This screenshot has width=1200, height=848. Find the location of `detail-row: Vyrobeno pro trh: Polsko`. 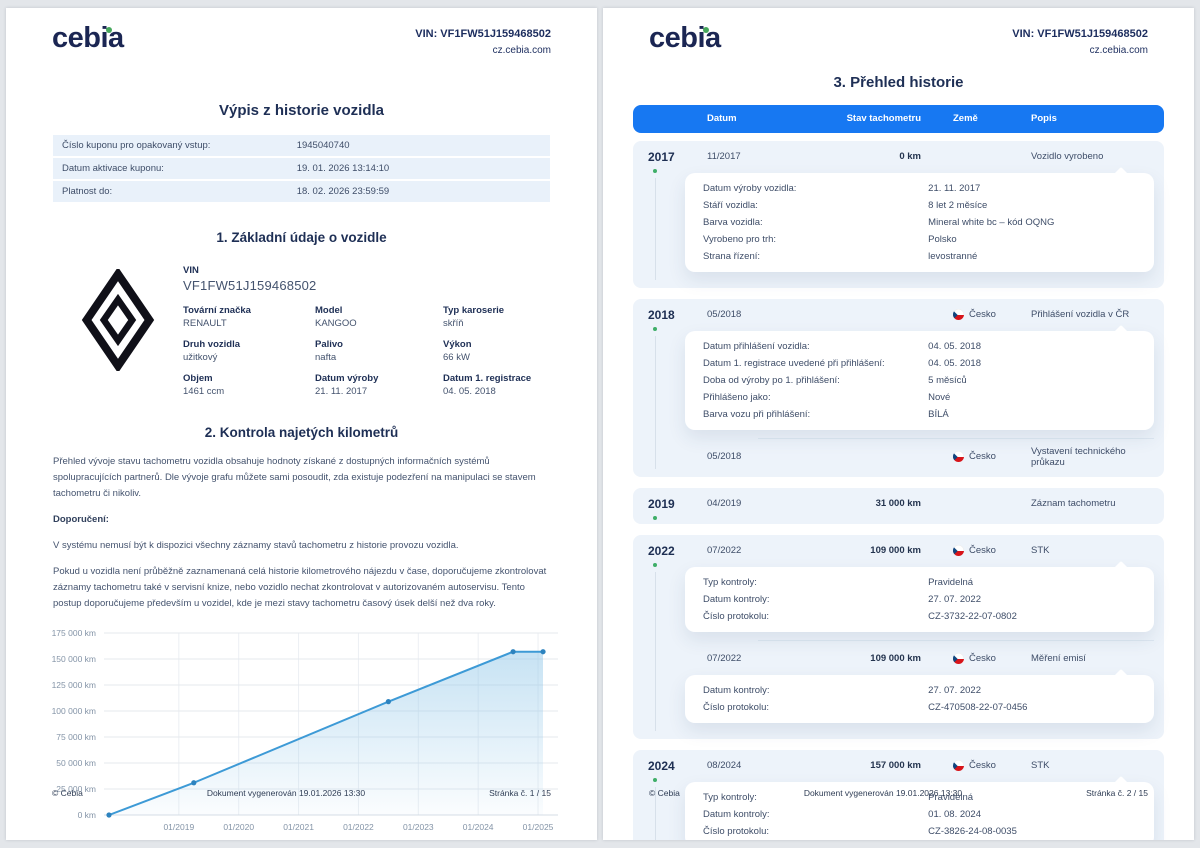

detail-row: Vyrobeno pro trh: Polsko is located at coordinates (919, 239).